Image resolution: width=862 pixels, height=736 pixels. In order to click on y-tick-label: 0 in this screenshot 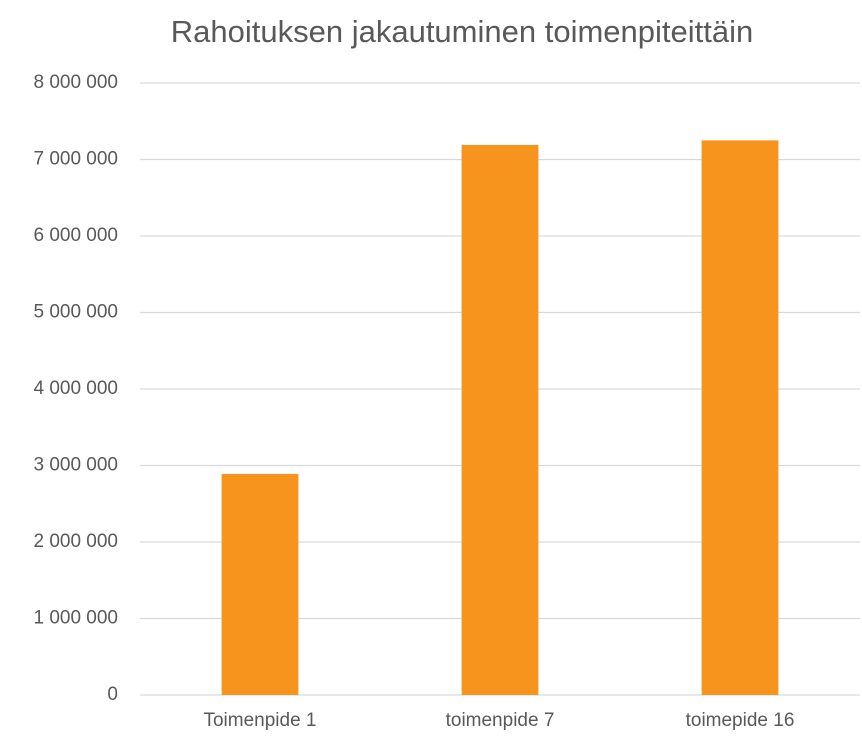, I will do `click(112, 694)`.